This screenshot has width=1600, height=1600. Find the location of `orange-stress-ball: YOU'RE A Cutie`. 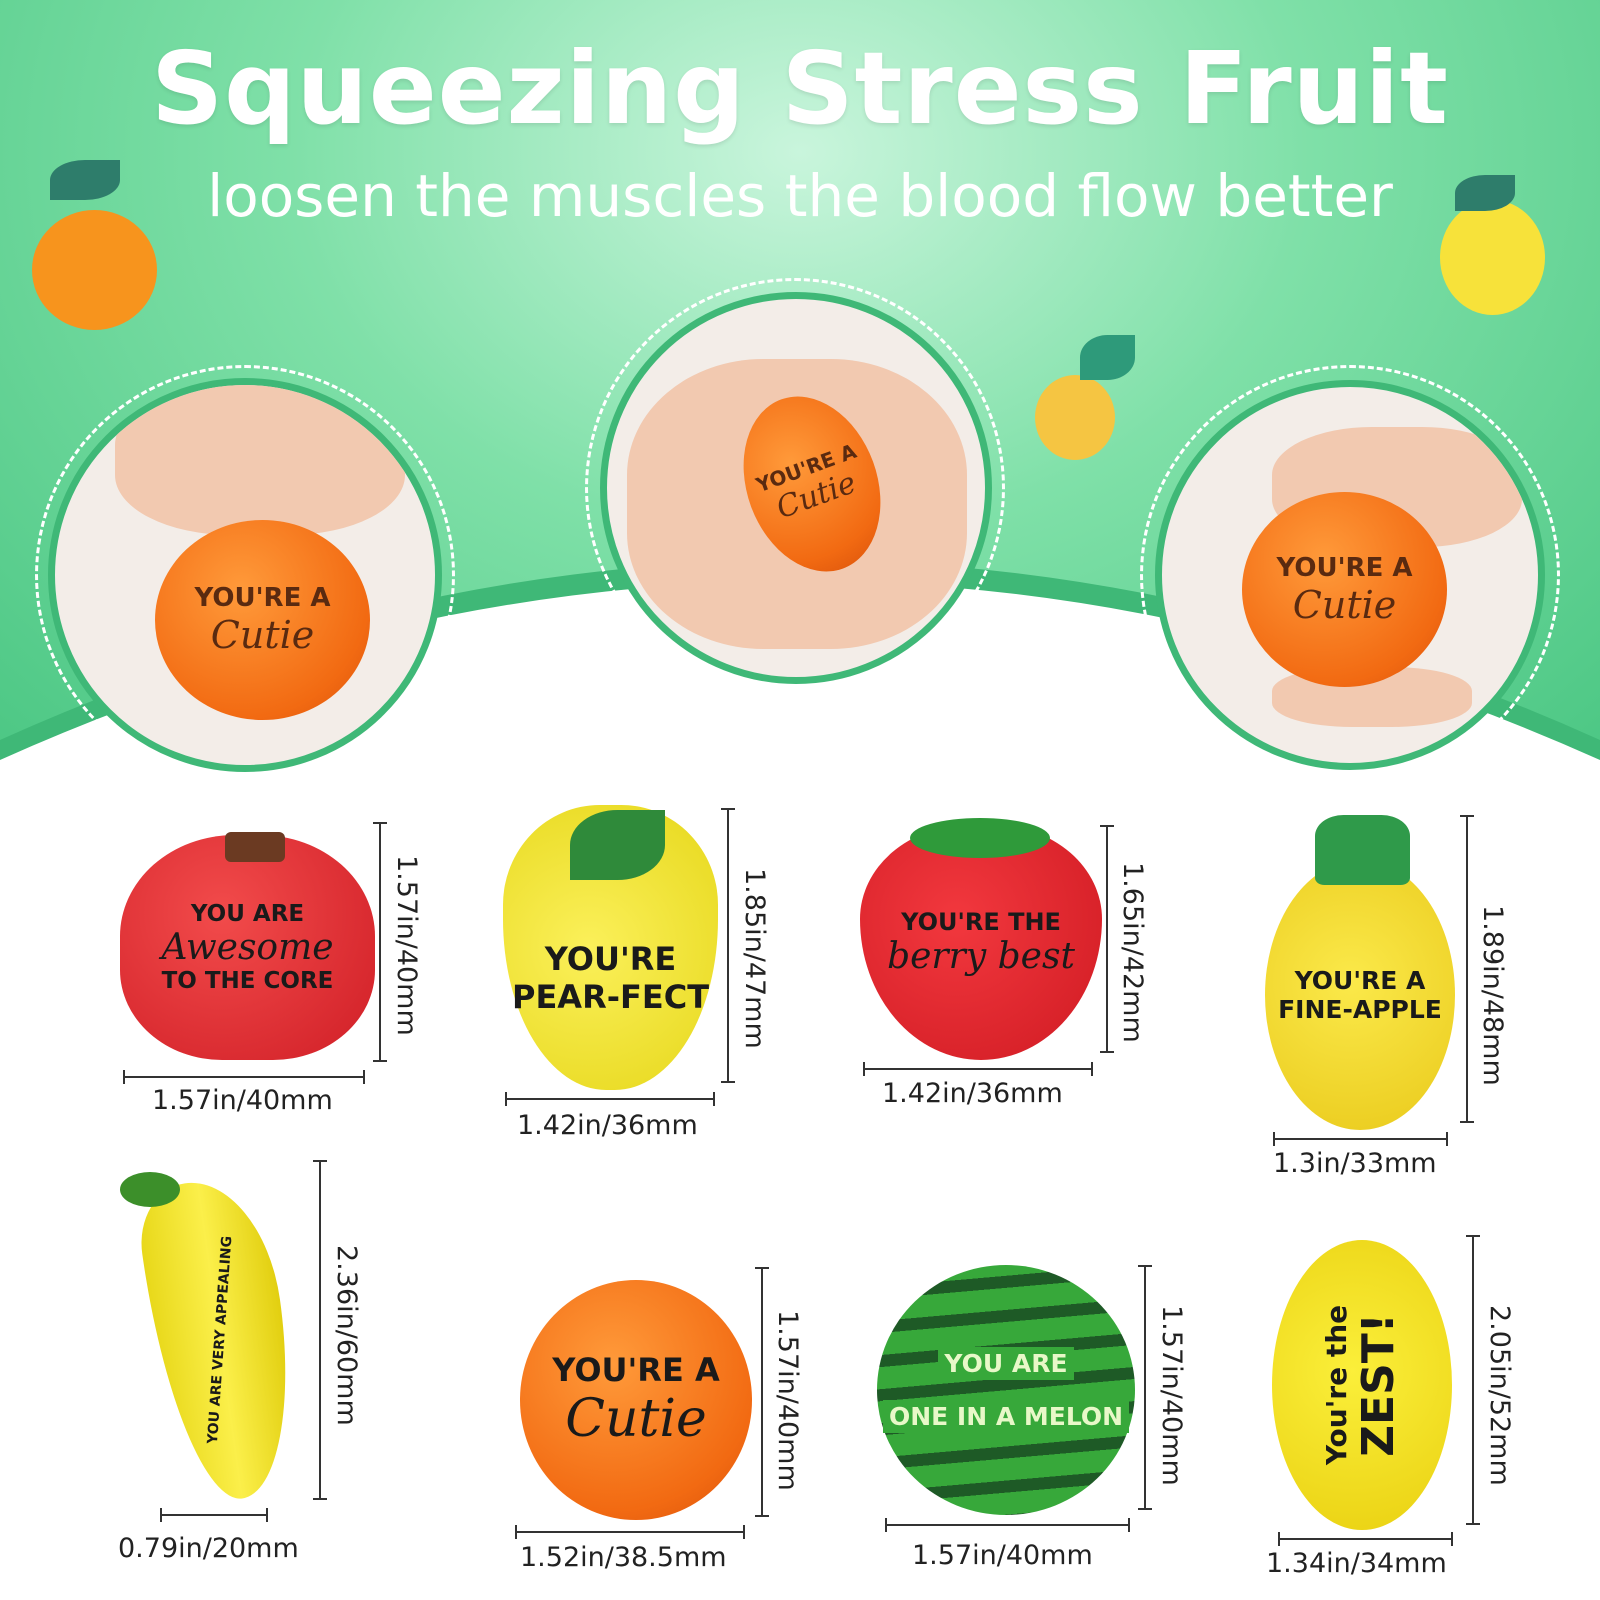

orange-stress-ball: YOU'RE A Cutie is located at coordinates (636, 1400).